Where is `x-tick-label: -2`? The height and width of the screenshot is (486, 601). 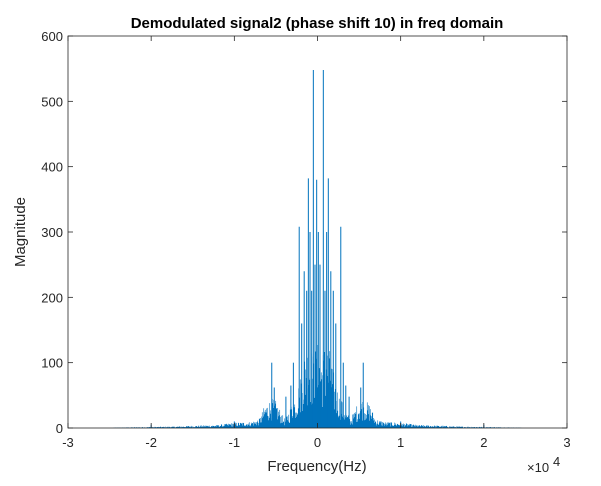 x-tick-label: -2 is located at coordinates (151, 442).